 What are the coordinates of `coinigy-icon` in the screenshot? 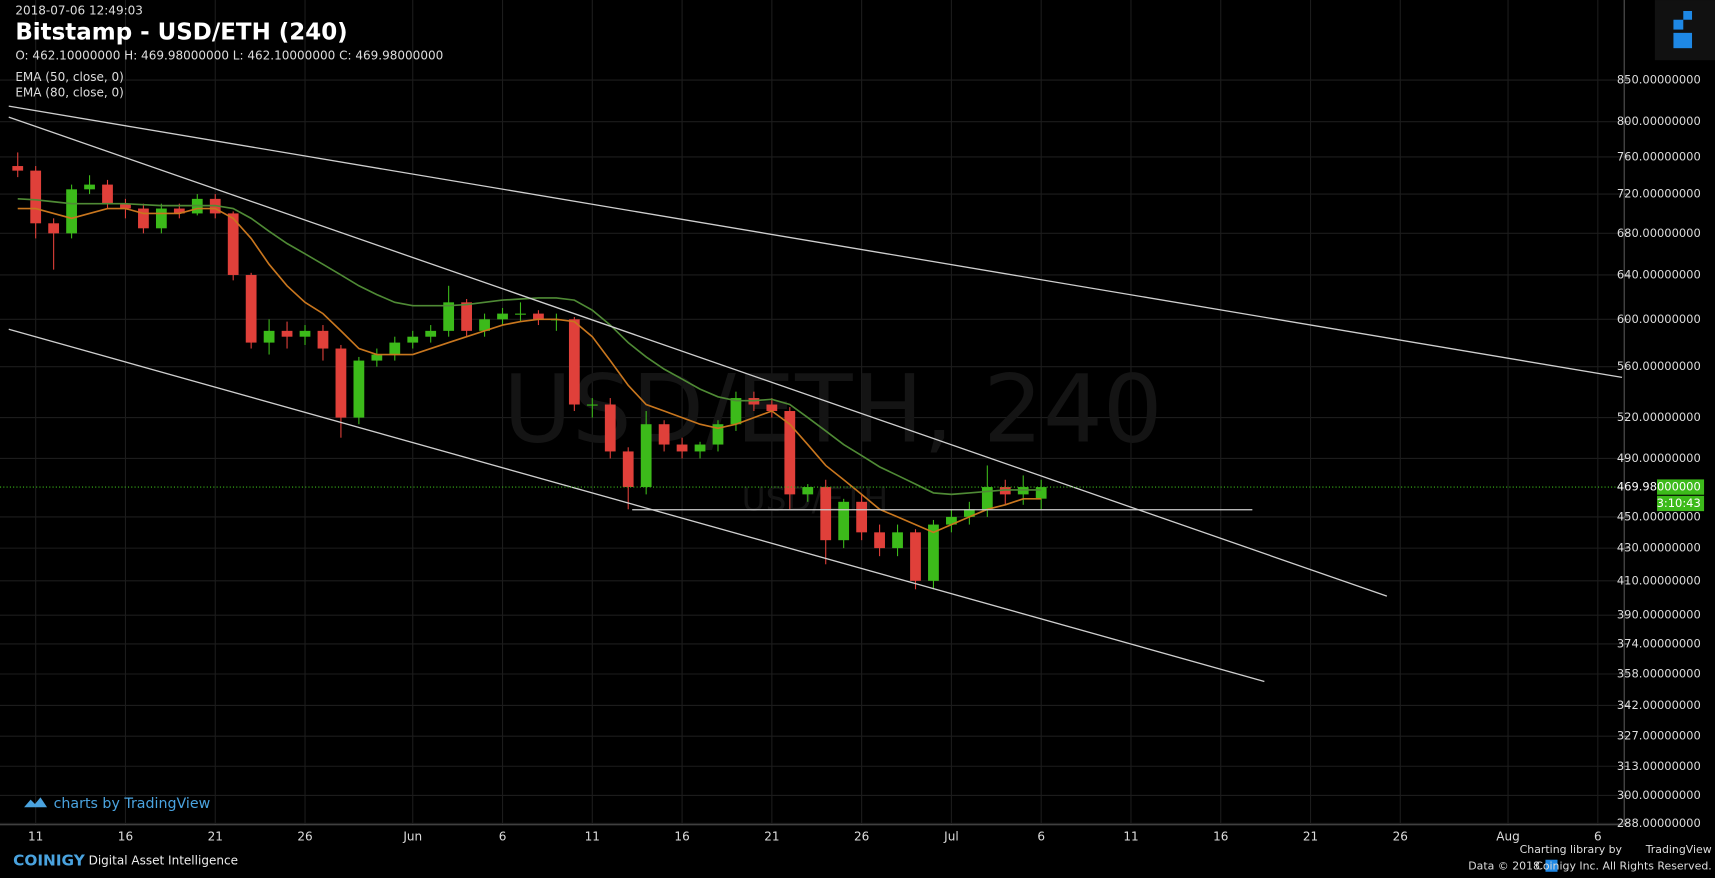 It's located at (1551, 865).